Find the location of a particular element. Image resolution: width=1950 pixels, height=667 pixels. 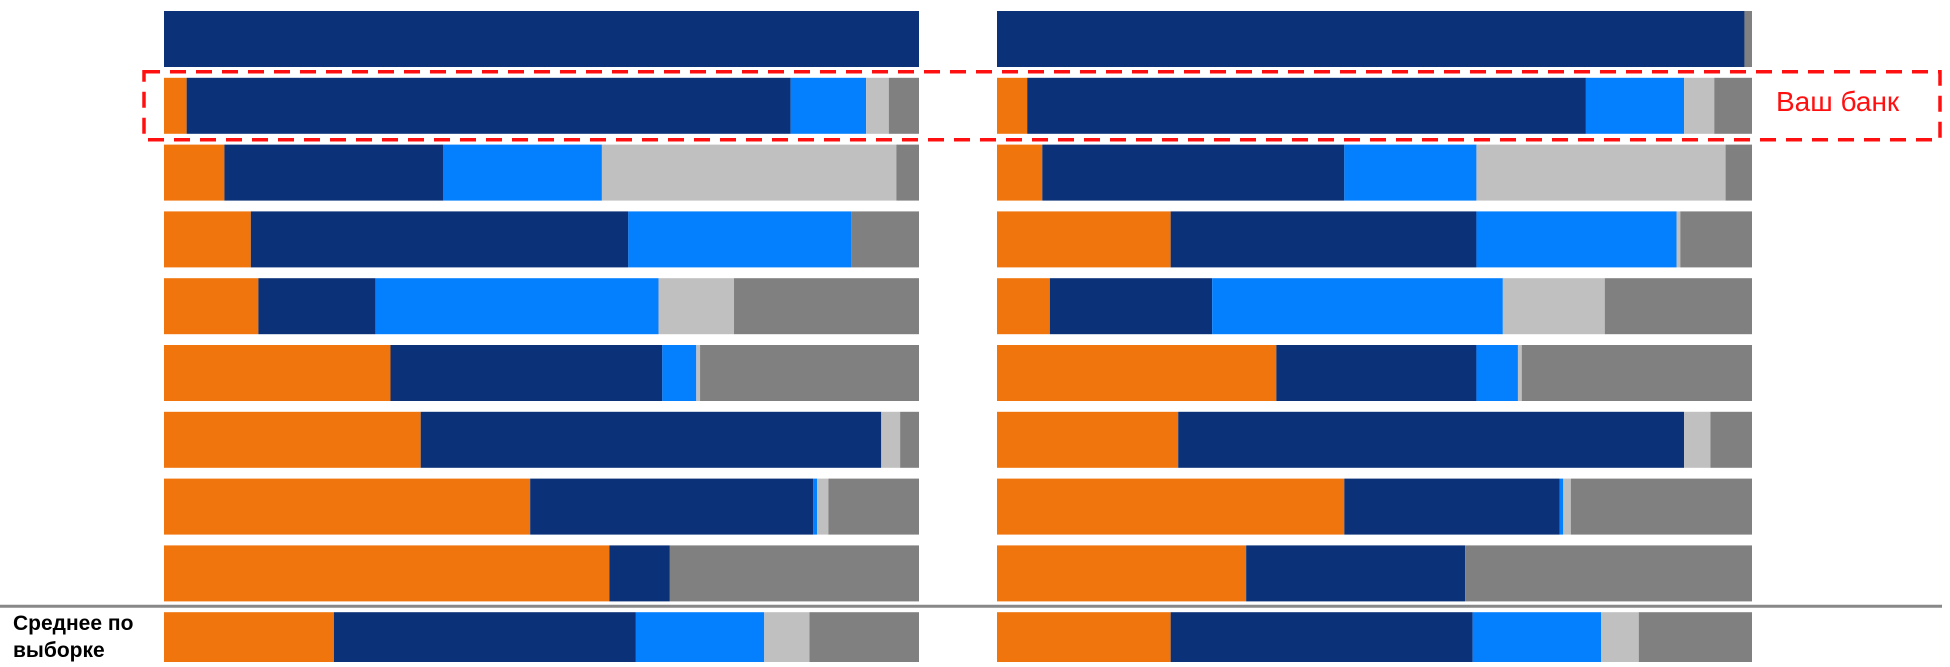

bar-segment-p1-r10-s4 is located at coordinates (787, 639).